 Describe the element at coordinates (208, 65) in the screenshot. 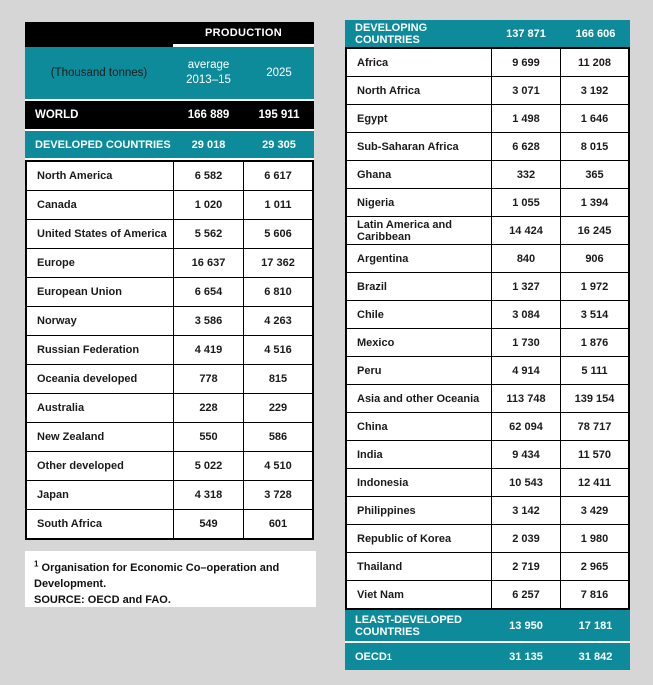

I see `column-header-average-line1: average` at that location.